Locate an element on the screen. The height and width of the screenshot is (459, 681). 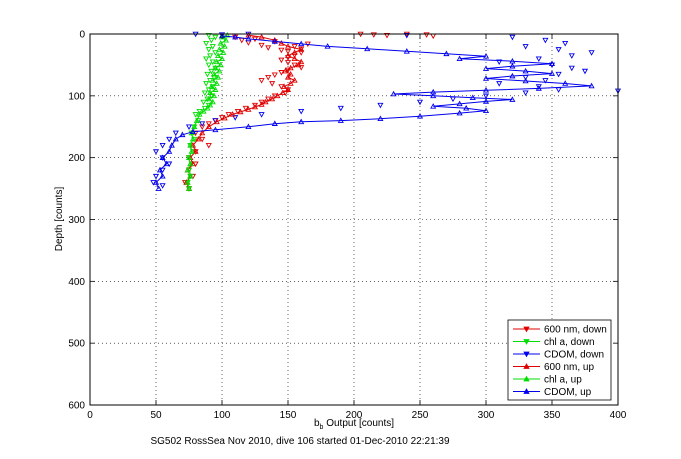
x-tick-label: 100 is located at coordinates (222, 415).